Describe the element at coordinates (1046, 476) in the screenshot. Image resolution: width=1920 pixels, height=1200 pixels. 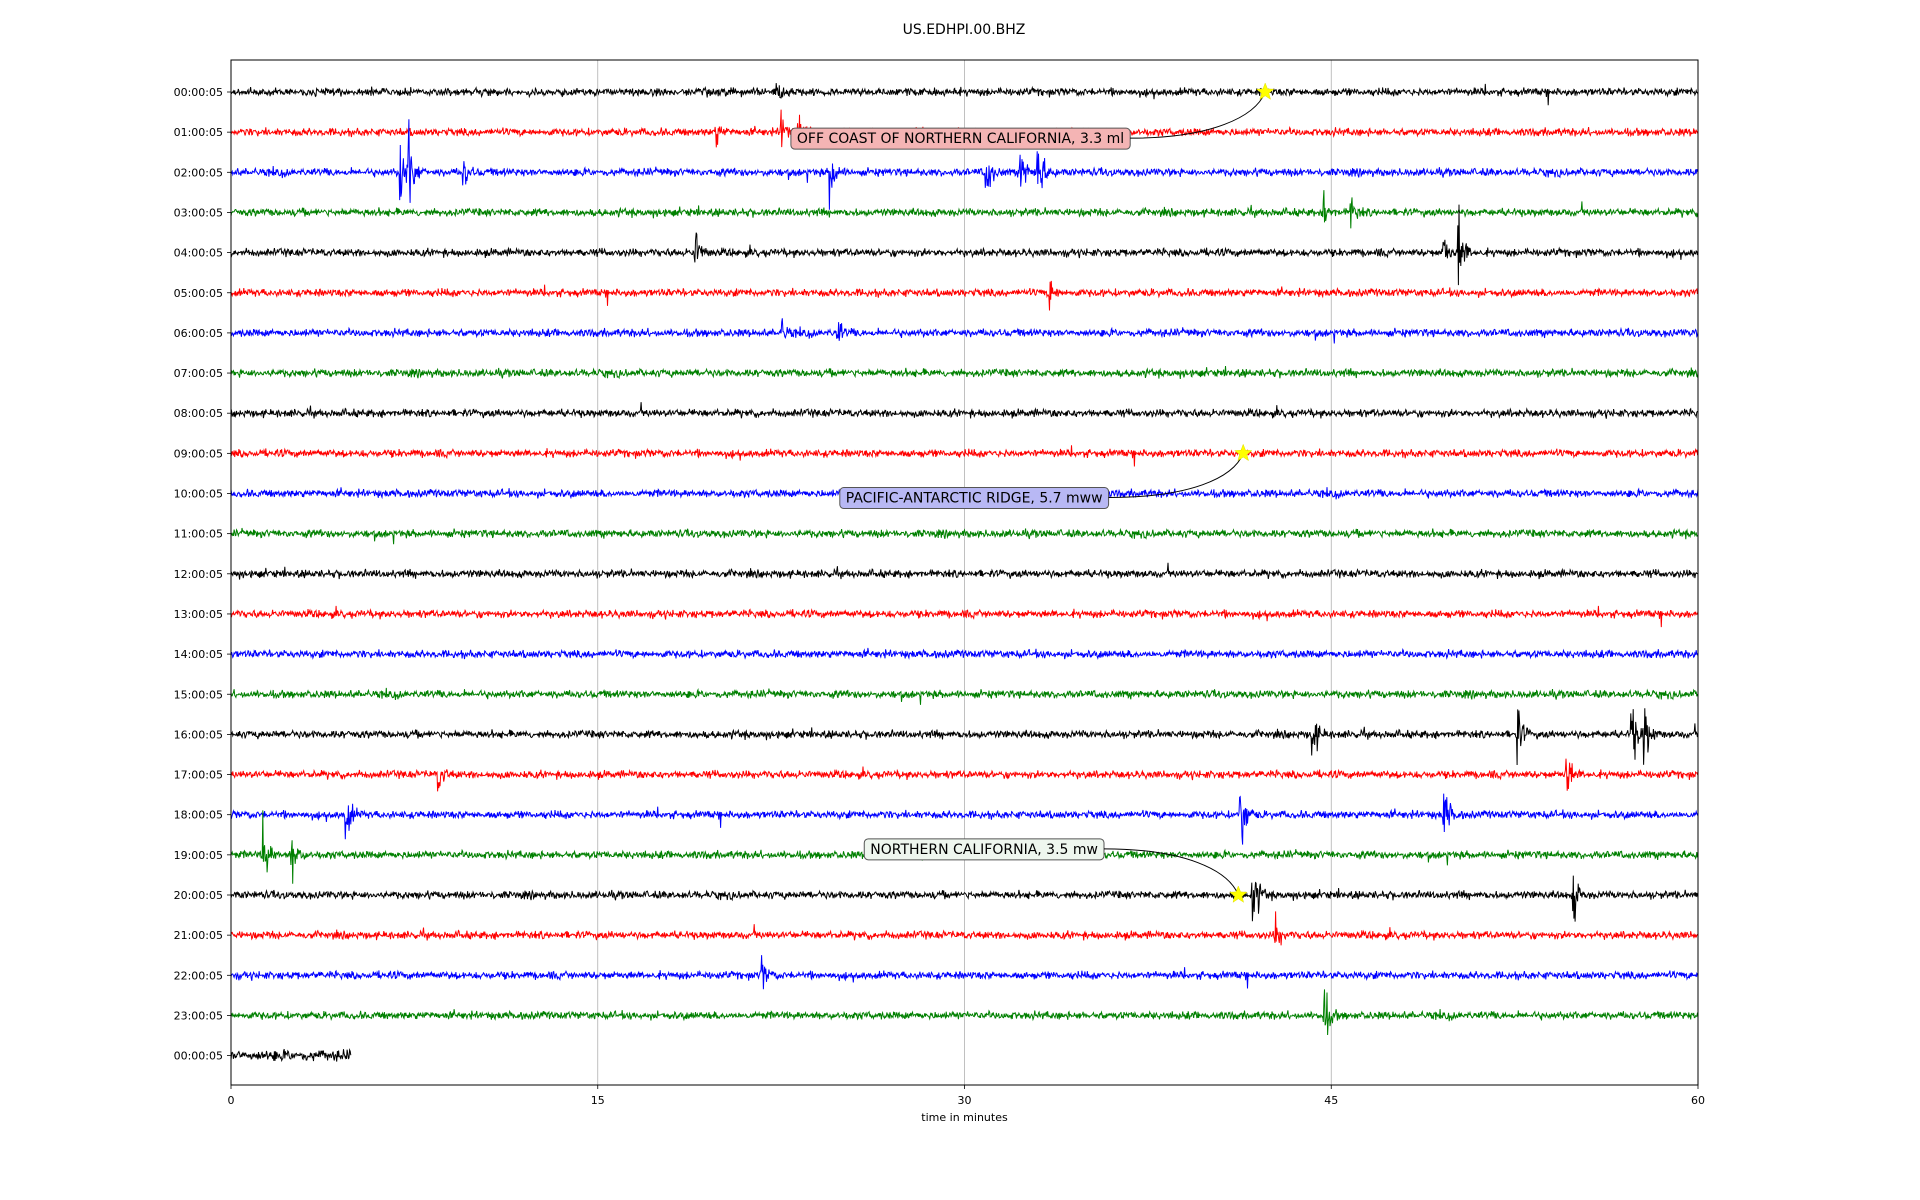
I see `event-annotation: PACIFIC-ANTARCTIC RIDGE, 5.7 mww` at that location.